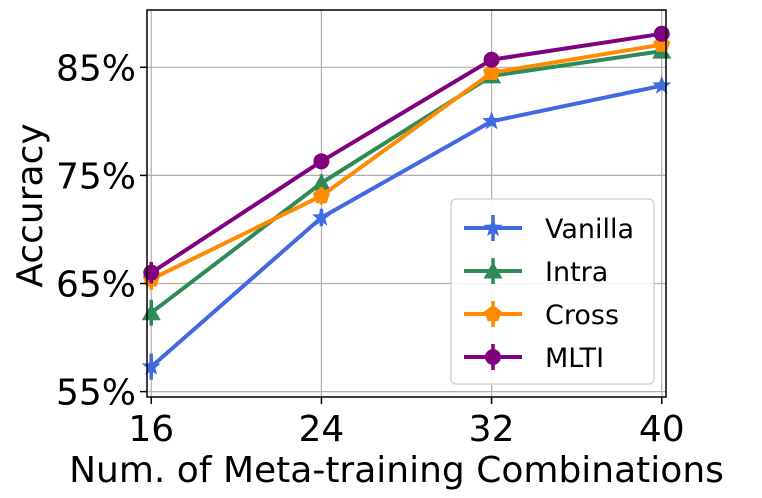  I want to click on x-tick-label: 16, so click(151, 429).